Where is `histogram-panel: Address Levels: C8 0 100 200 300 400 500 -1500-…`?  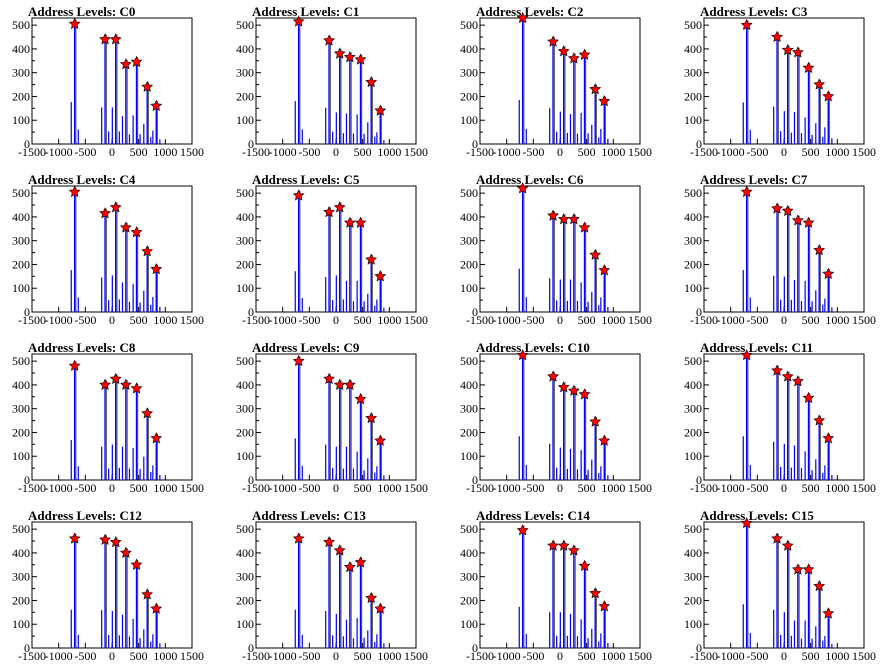 histogram-panel: Address Levels: C8 0 100 200 300 400 500 -1500-… is located at coordinates (112, 420).